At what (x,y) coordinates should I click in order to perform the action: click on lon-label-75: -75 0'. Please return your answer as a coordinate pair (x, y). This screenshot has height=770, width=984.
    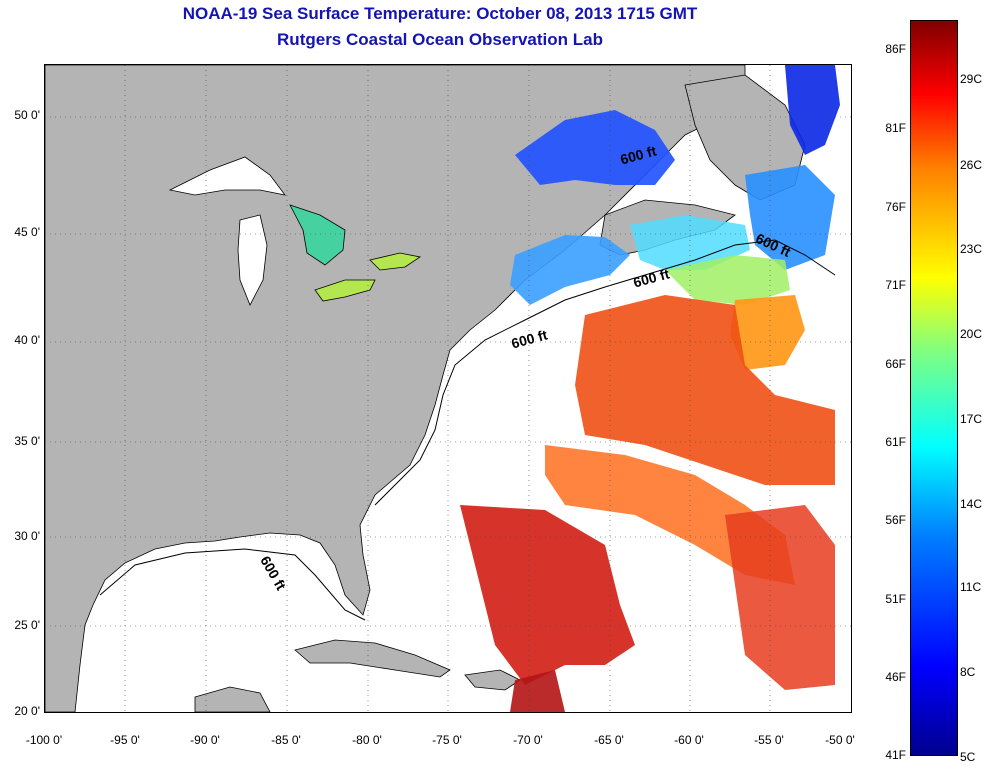
    Looking at the image, I should click on (447, 740).